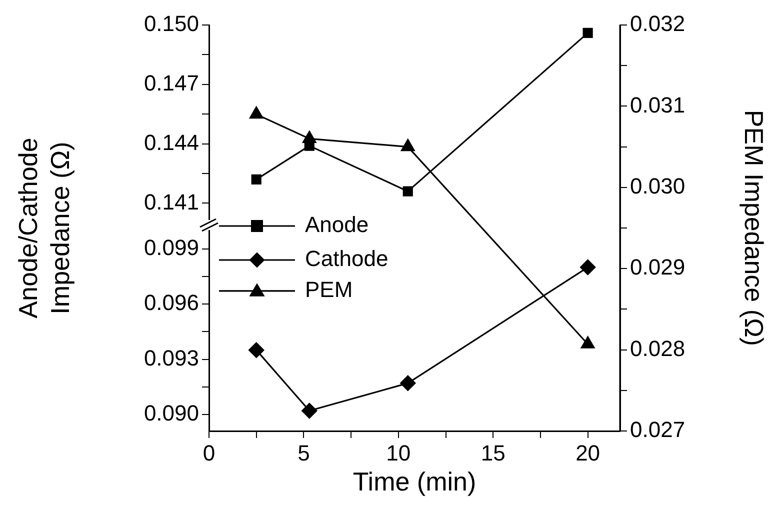  What do you see at coordinates (398, 453) in the screenshot?
I see `x-tick-label: 10` at bounding box center [398, 453].